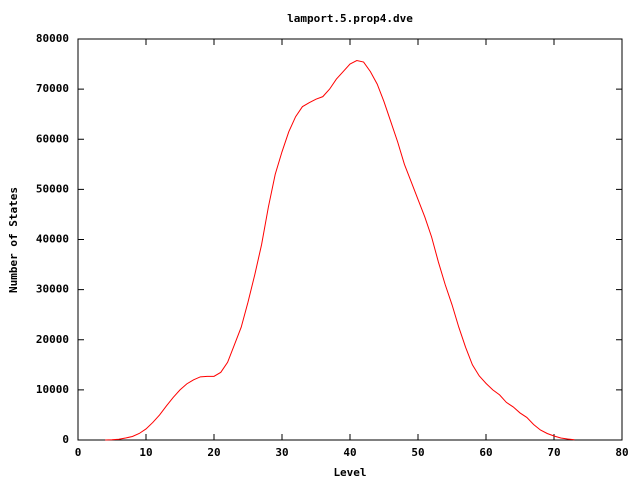  Describe the element at coordinates (349, 472) in the screenshot. I see `x-axis-label: Level` at that location.